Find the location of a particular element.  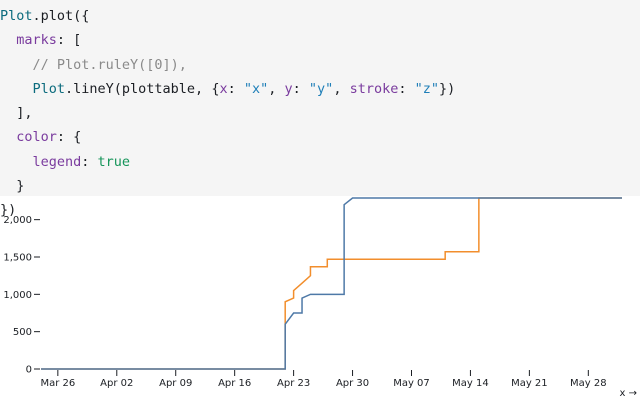

code-token: : [ is located at coordinates (69, 40).